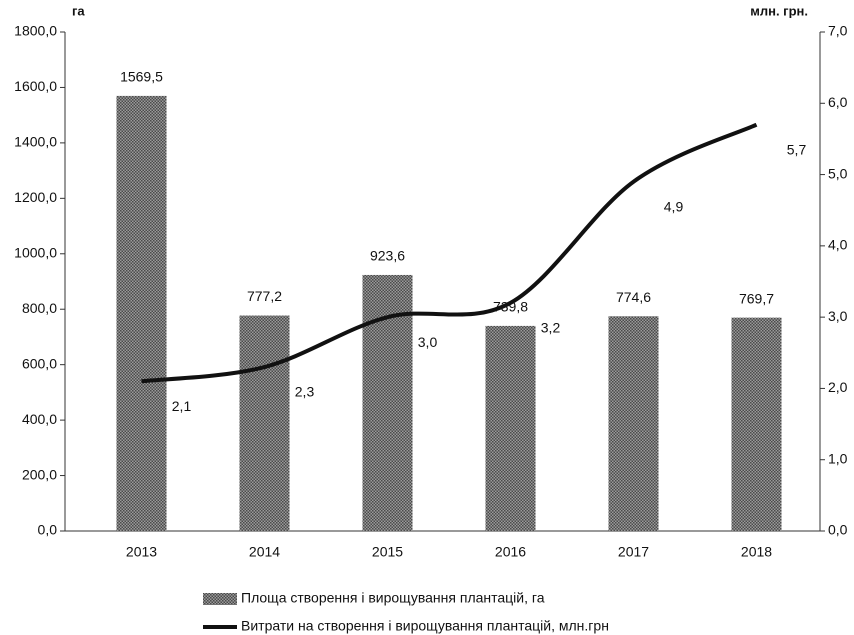  What do you see at coordinates (35, 31) in the screenshot?
I see `y-tick-label: 1800,0` at bounding box center [35, 31].